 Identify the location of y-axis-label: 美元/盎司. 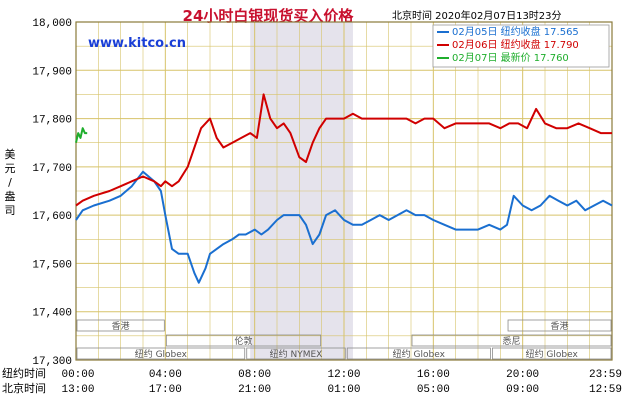
(10, 182).